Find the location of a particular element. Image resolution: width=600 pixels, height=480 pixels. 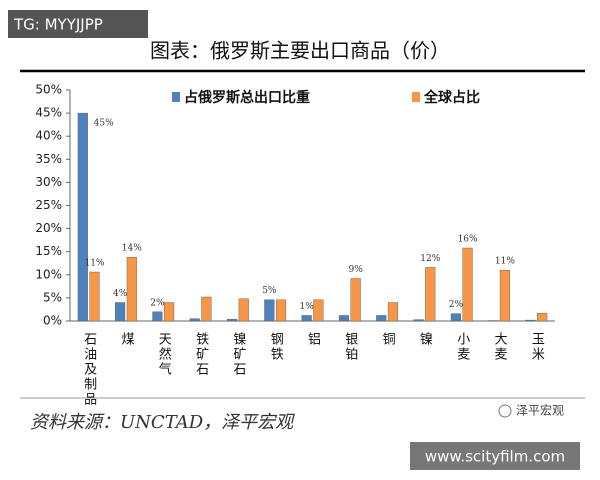

x-tick-label: 镍 is located at coordinates (425, 339).